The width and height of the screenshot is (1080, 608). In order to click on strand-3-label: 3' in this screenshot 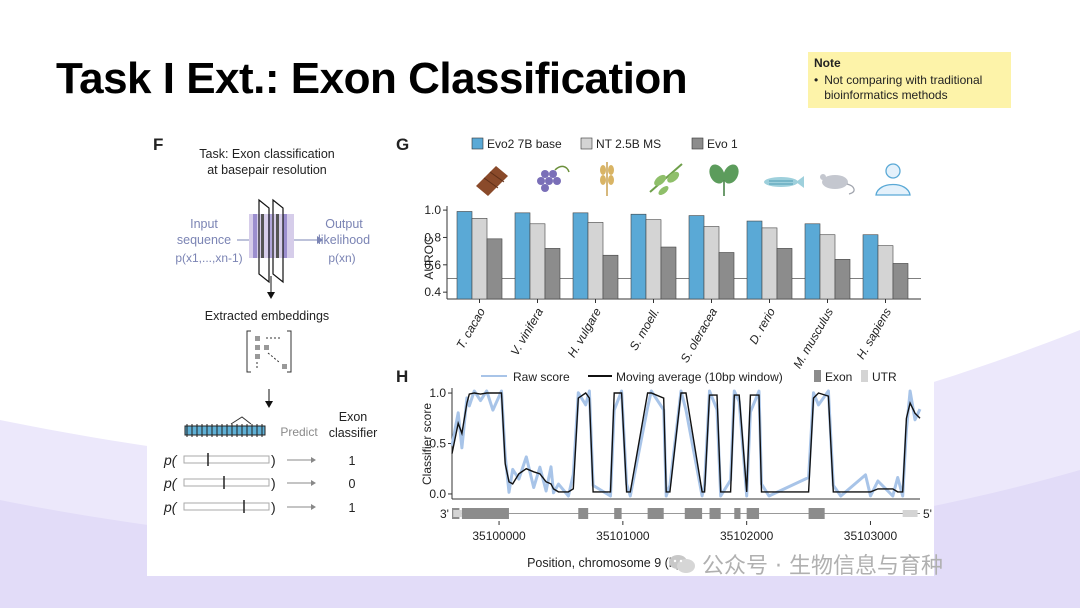, I will do `click(444, 514)`.